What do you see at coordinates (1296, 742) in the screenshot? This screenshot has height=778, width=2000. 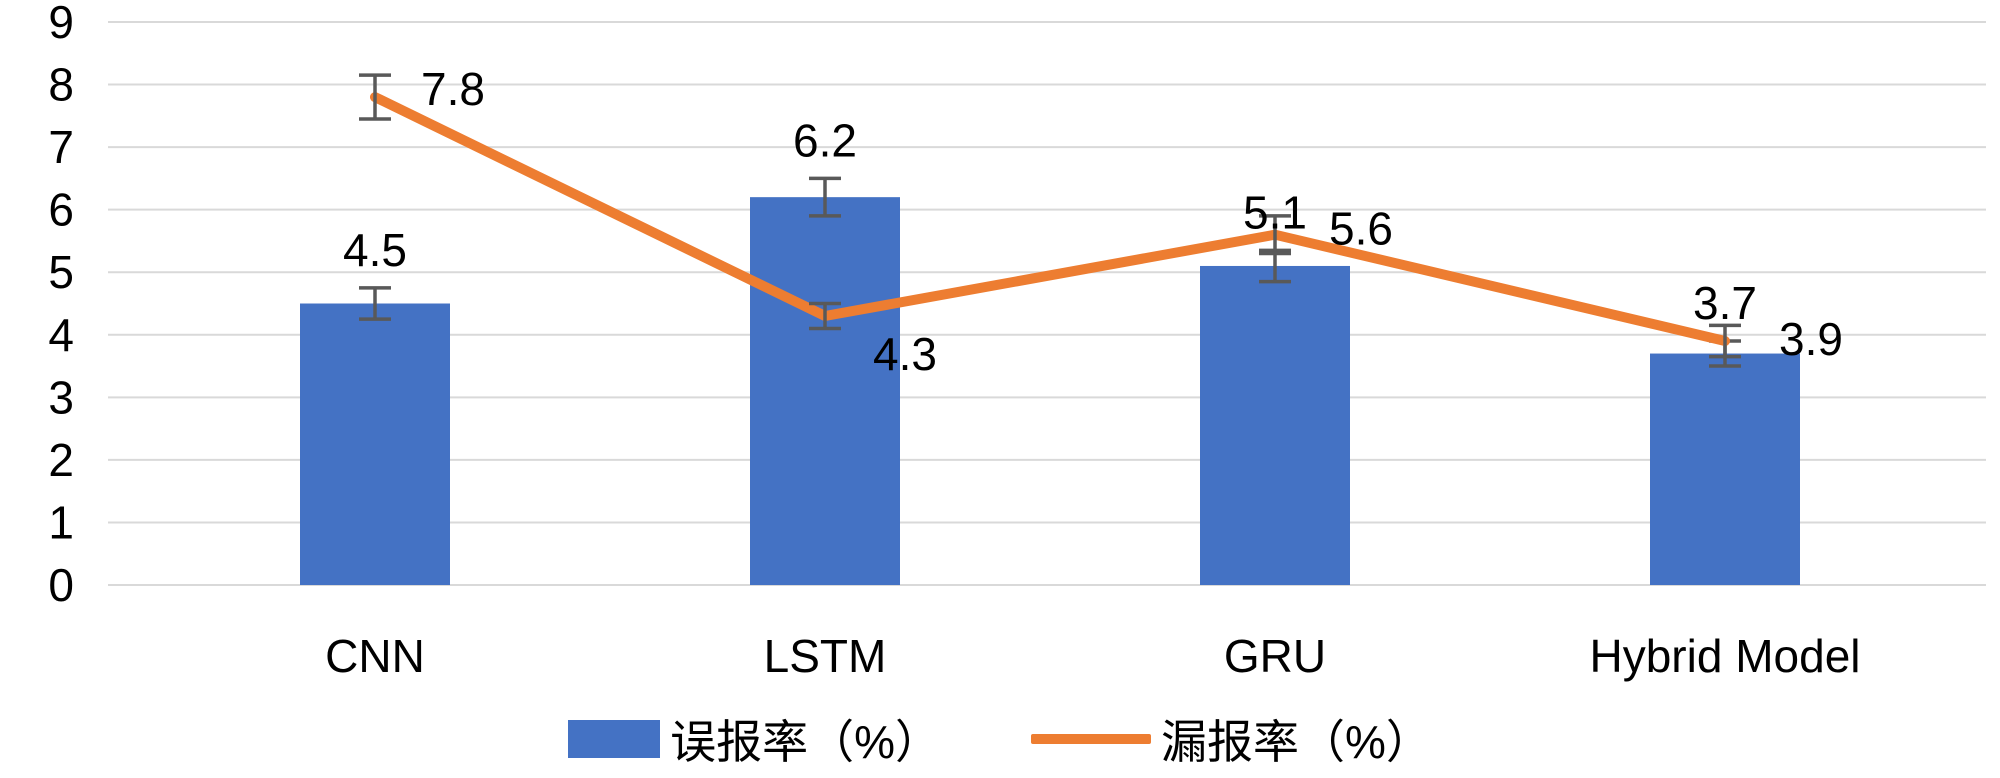 I see `line-series-label: 漏报率（%）` at bounding box center [1296, 742].